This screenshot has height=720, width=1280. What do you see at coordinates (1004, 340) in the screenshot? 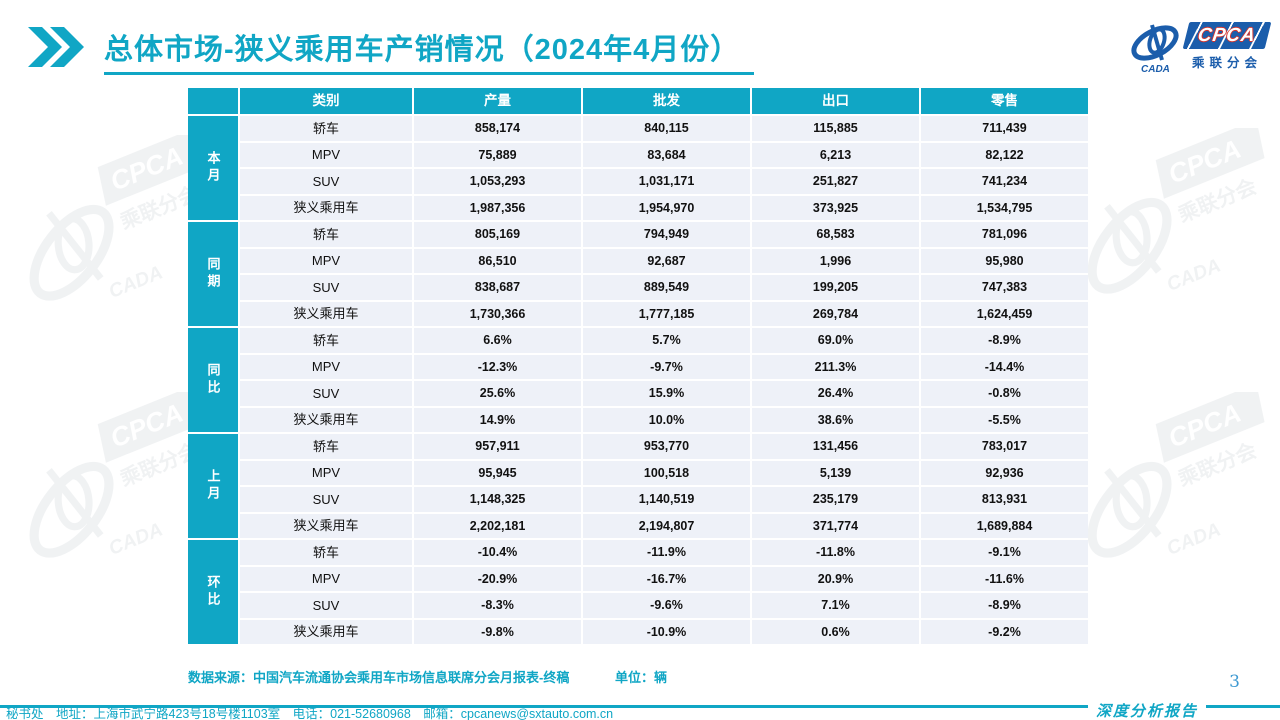
I see `value-cell: -8.9%` at bounding box center [1004, 340].